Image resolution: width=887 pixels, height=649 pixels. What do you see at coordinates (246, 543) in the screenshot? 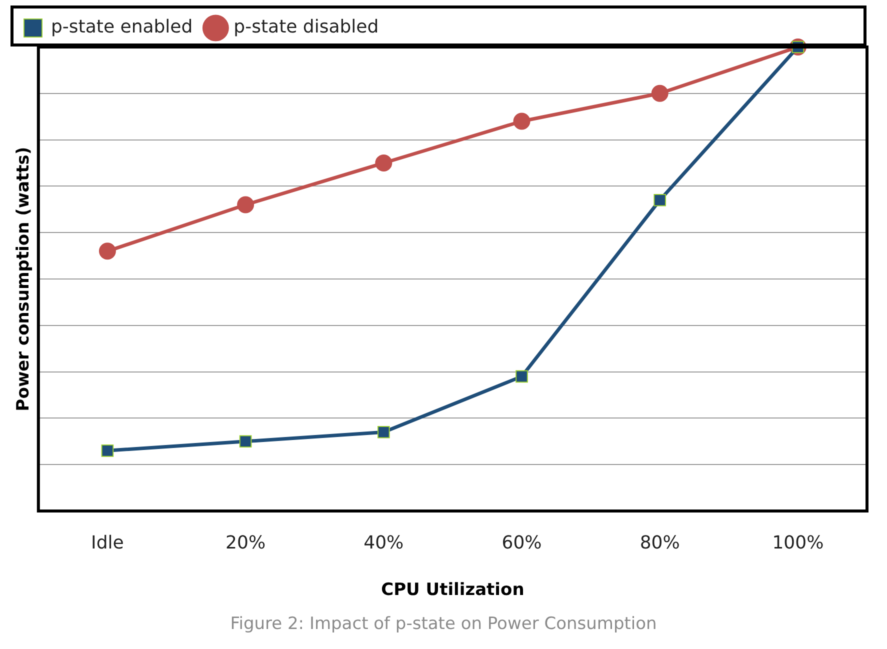
I see `x-tick-label: 20%` at bounding box center [246, 543].